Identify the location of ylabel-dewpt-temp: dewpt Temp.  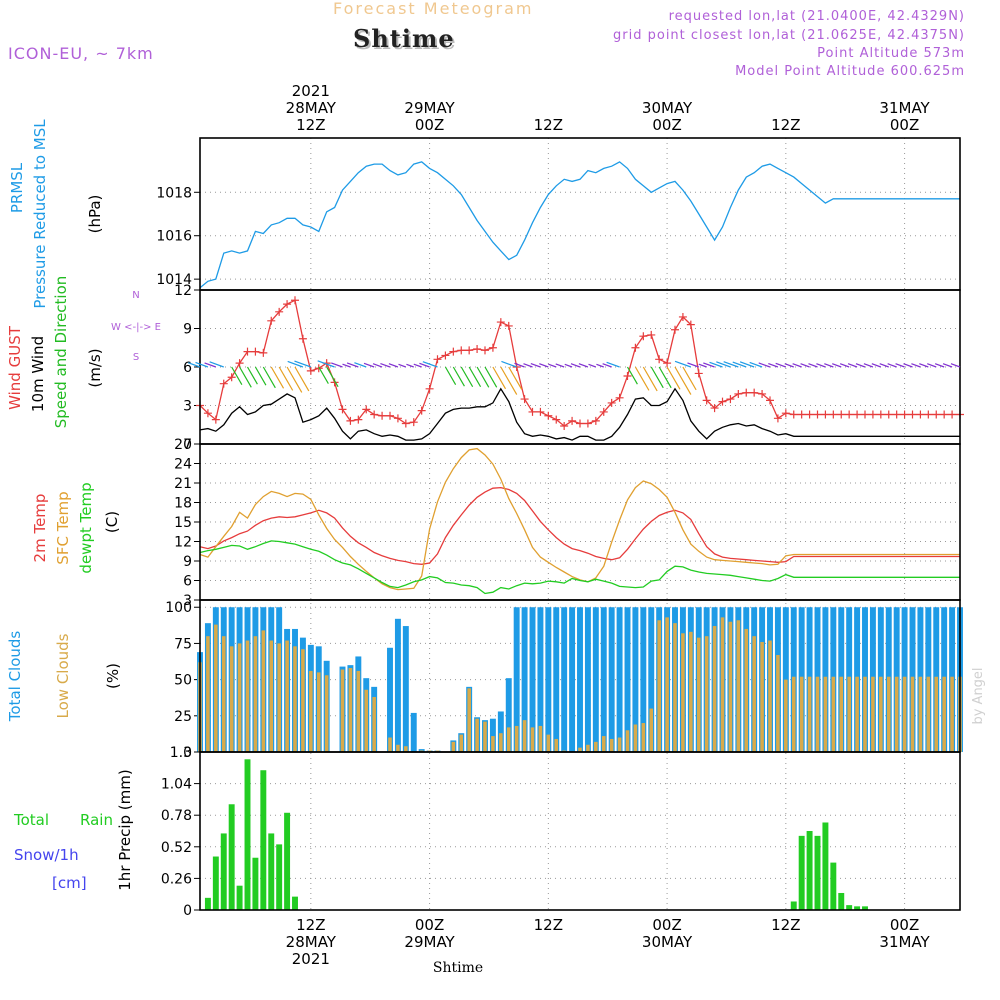
(86, 527).